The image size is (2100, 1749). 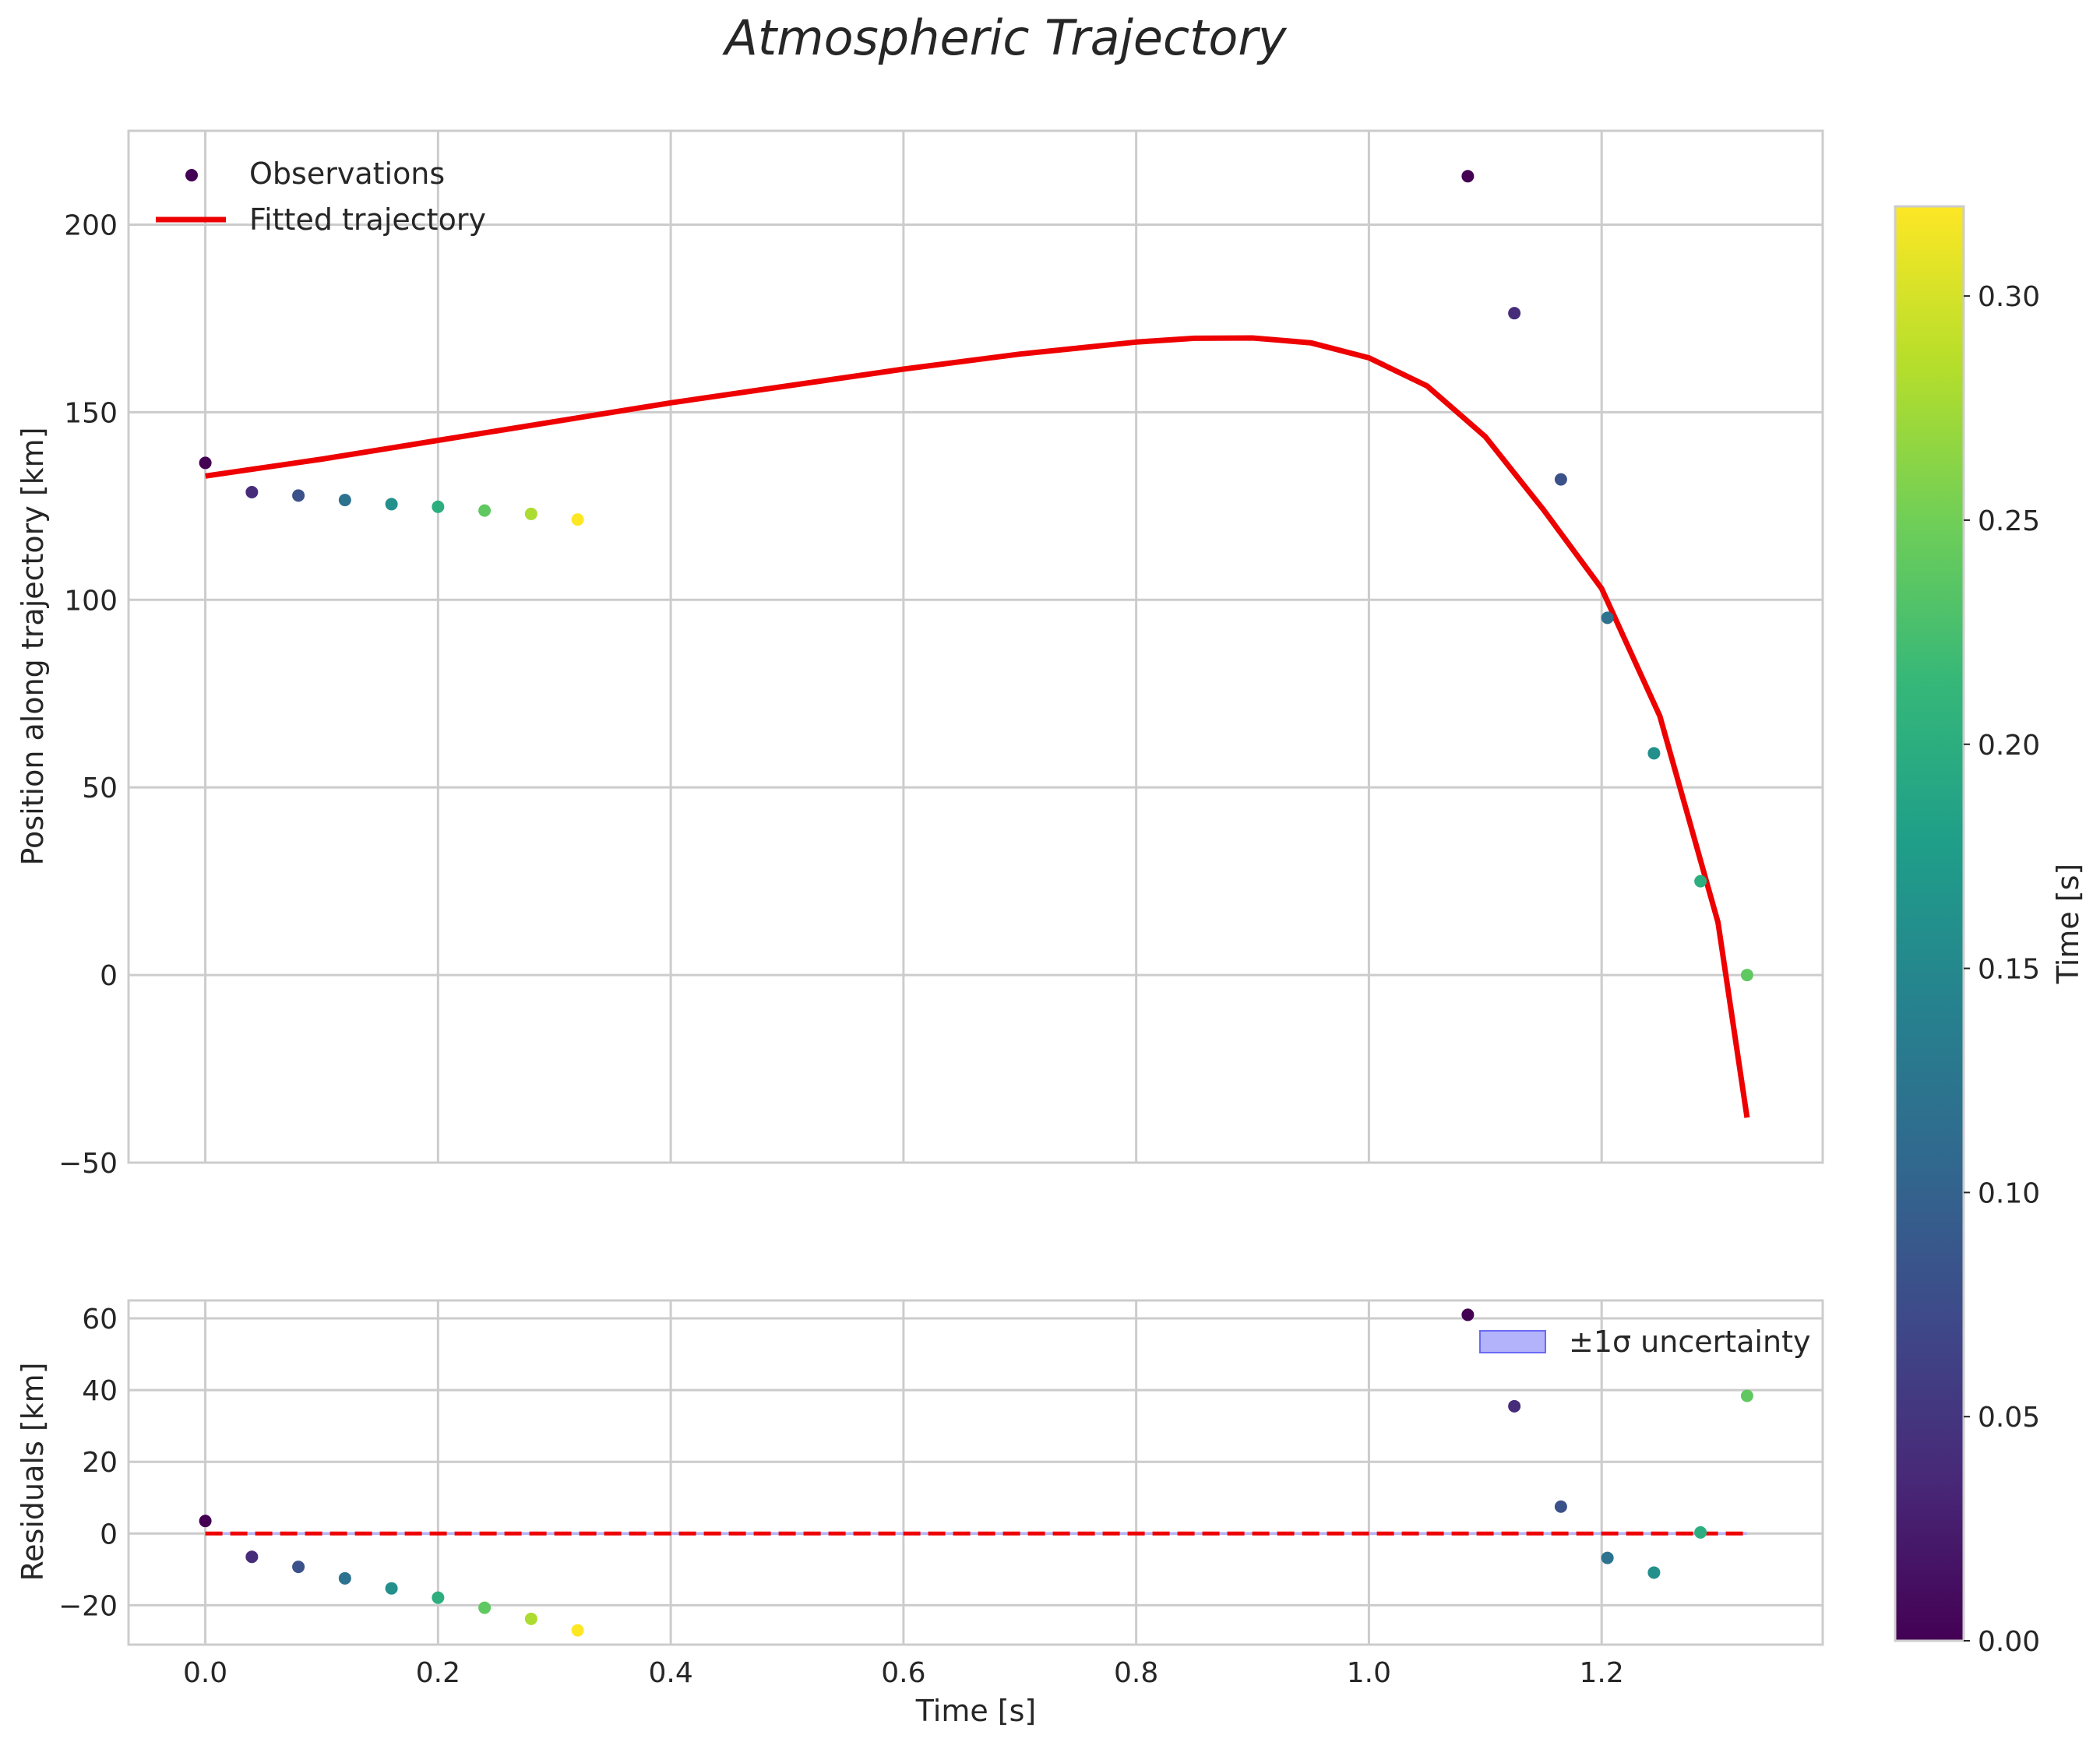 What do you see at coordinates (100, 1391) in the screenshot?
I see `bottom-y-tick-label: 40` at bounding box center [100, 1391].